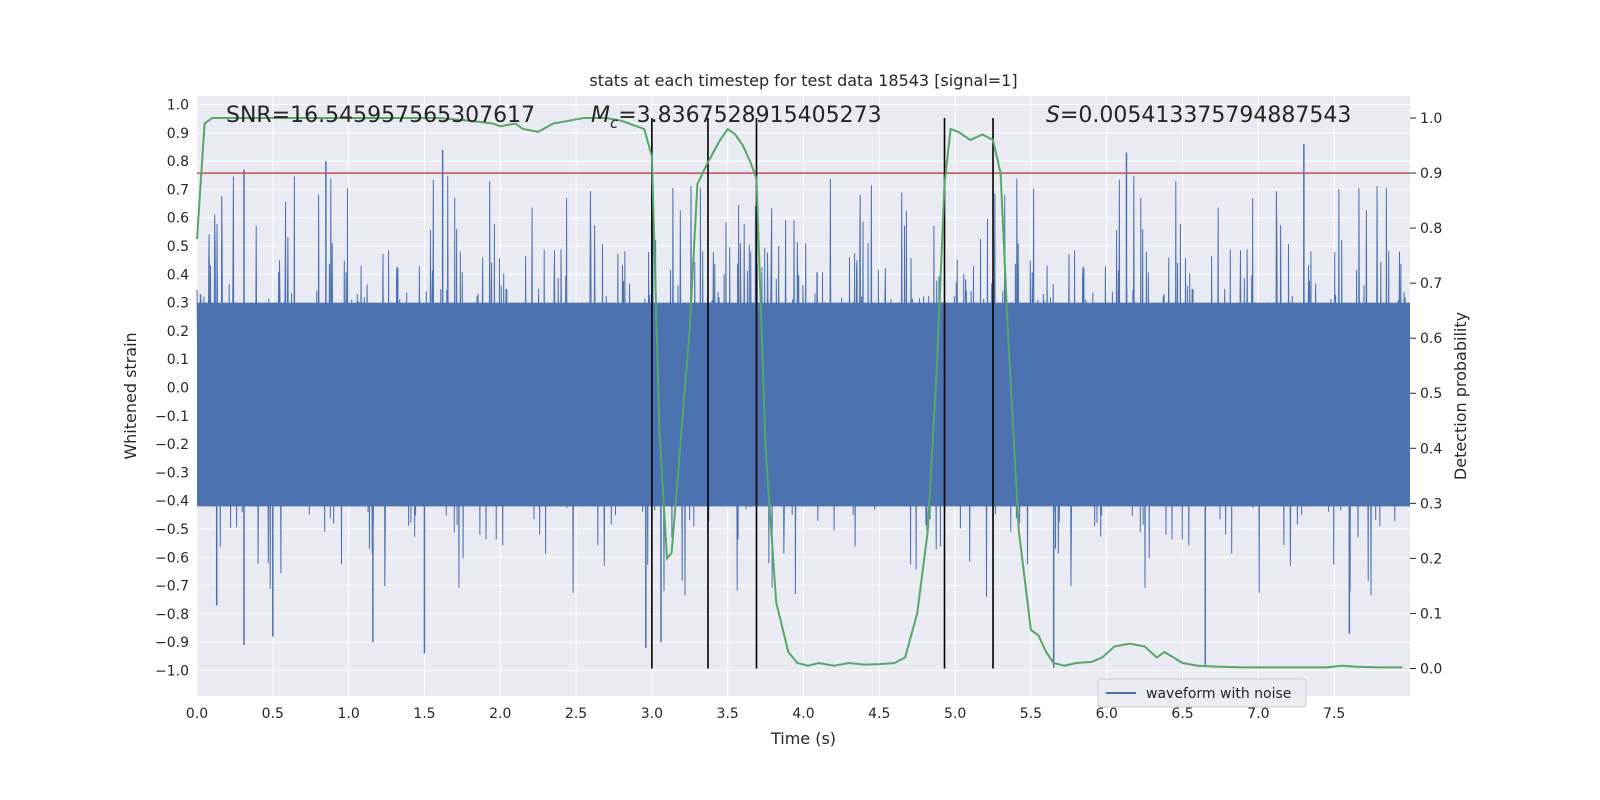 The width and height of the screenshot is (1600, 800). I want to click on y-left-tick-label: 1.0, so click(178, 105).